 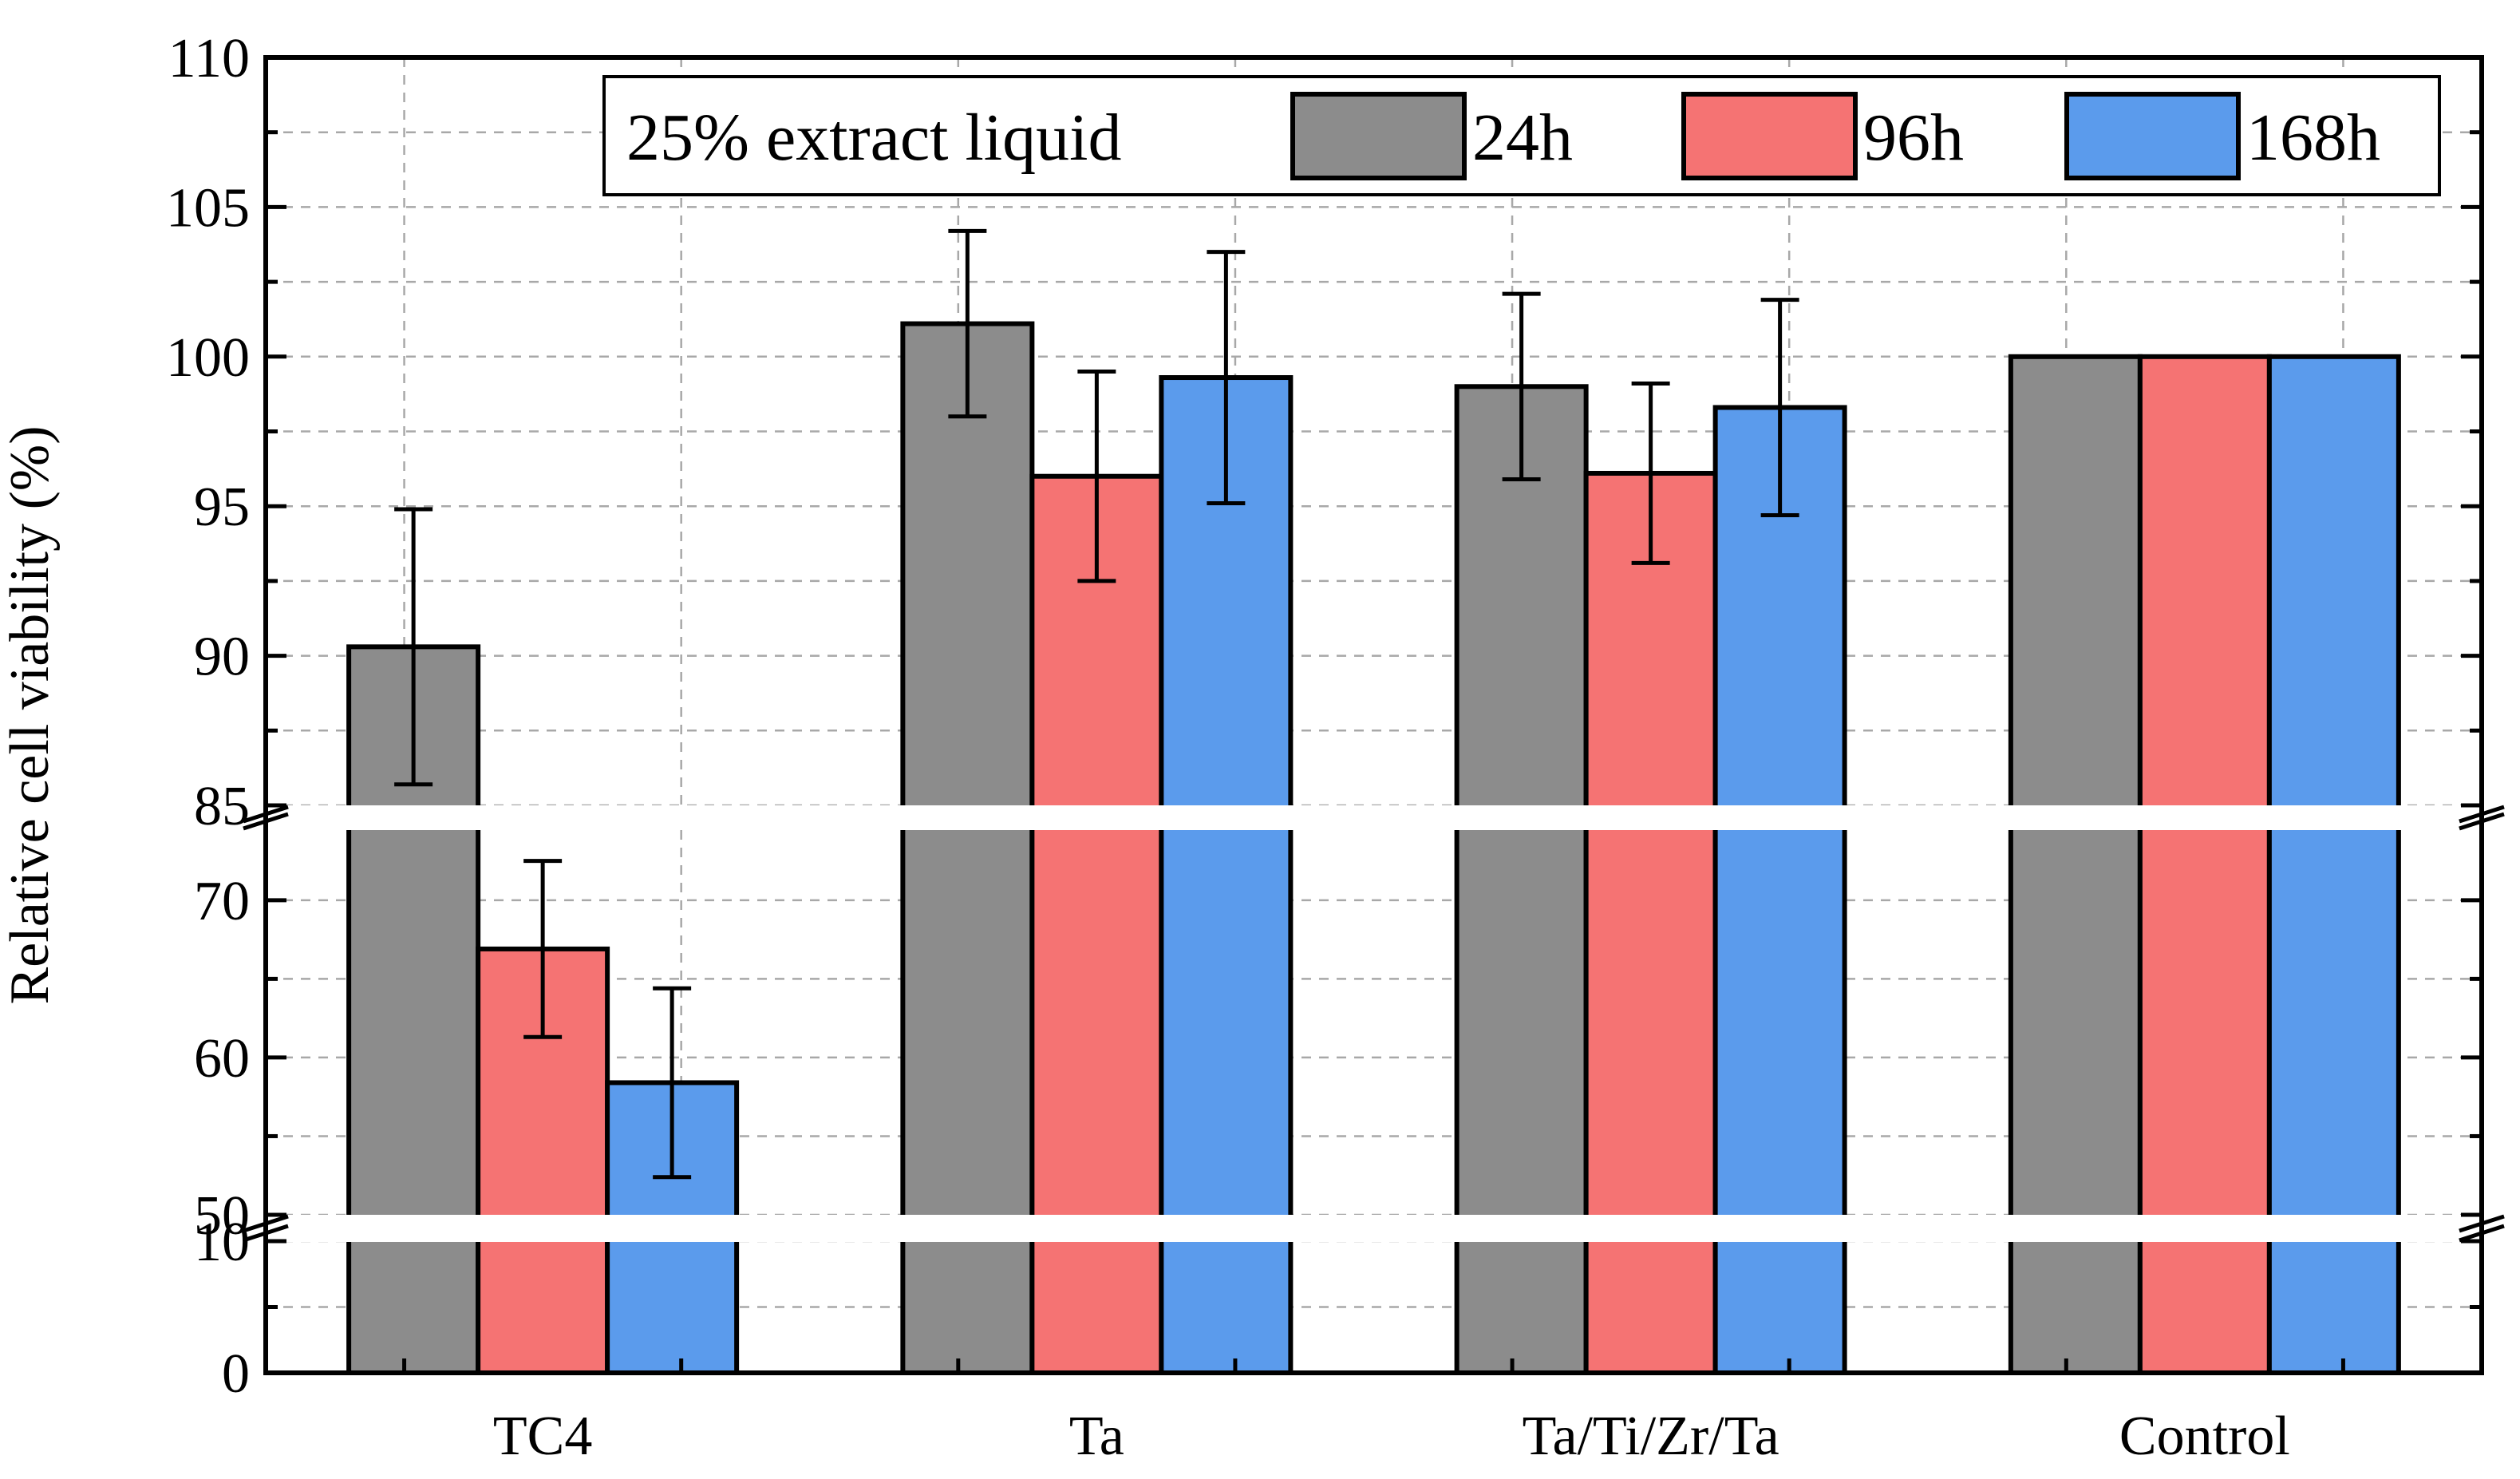 I want to click on error-bar-24h-TC4, so click(x=413, y=647).